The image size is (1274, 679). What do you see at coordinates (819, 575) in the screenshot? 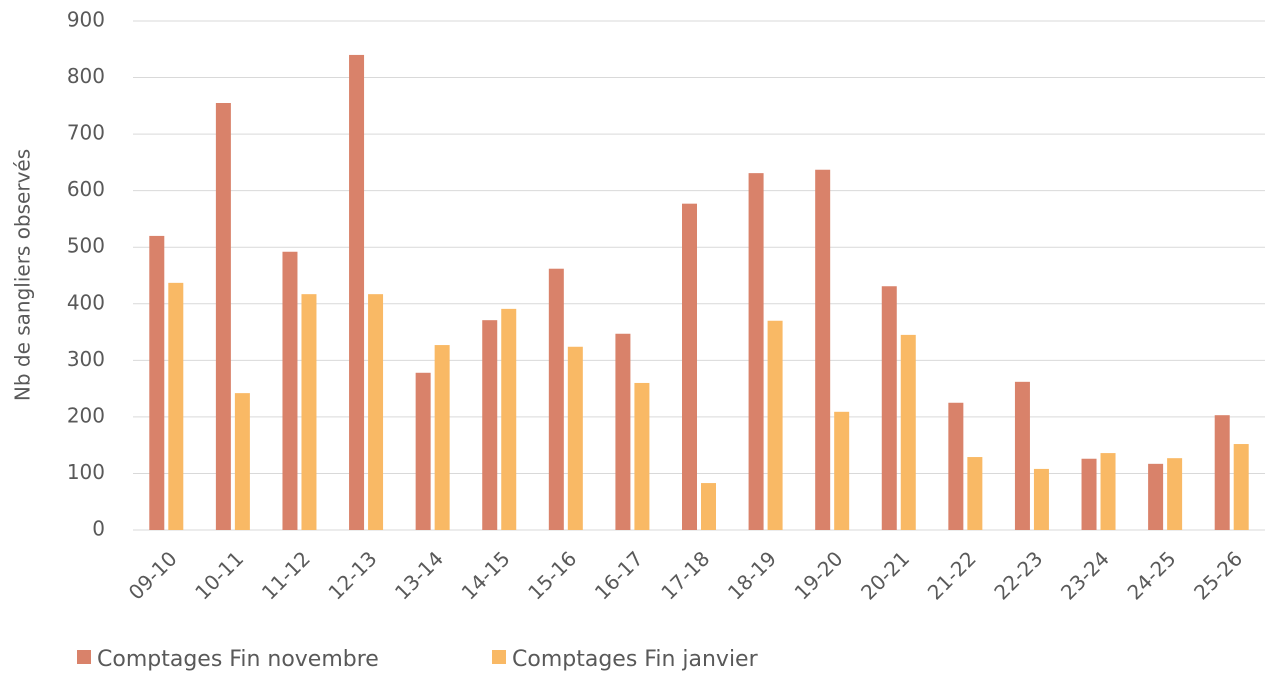
I see `x-tick-label: 19-20` at bounding box center [819, 575].